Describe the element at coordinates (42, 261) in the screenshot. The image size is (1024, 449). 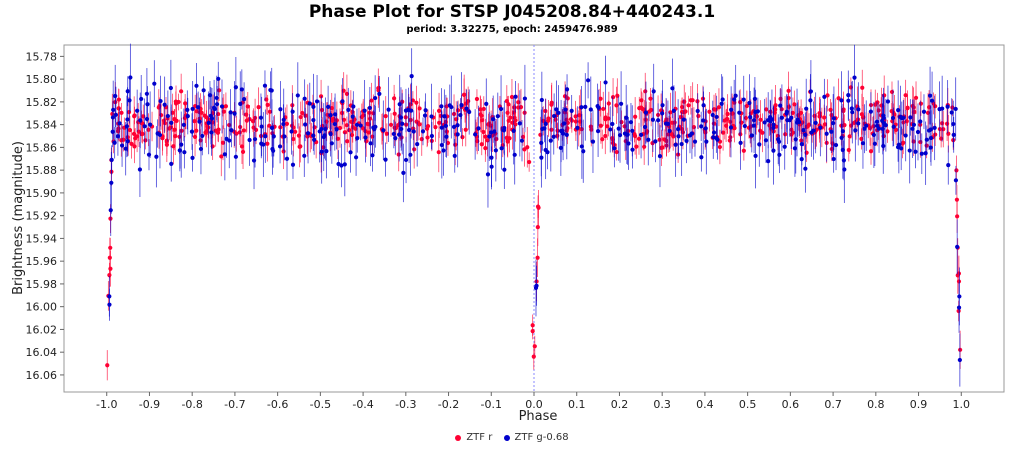
I see `y-tick-label: 15.96` at that location.